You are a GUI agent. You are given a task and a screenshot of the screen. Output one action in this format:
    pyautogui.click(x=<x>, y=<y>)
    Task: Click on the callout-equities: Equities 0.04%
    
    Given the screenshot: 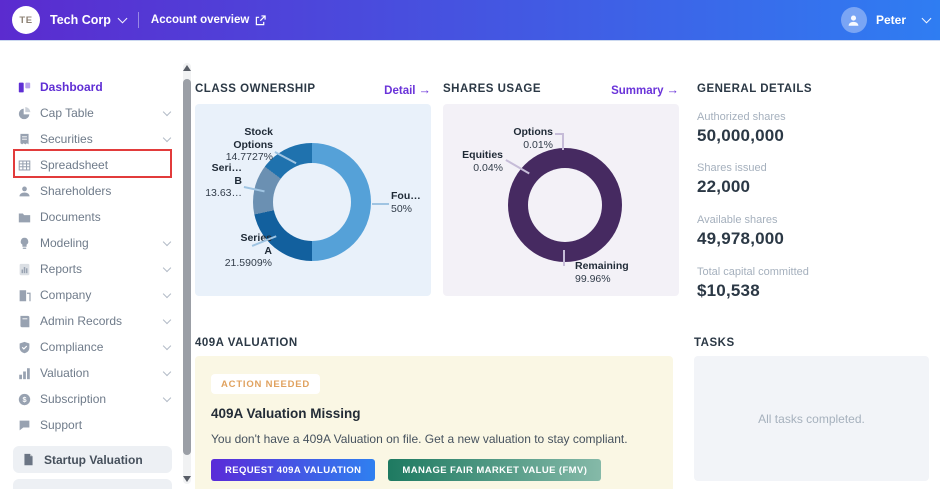 What is the action you would take?
    pyautogui.click(x=482, y=161)
    